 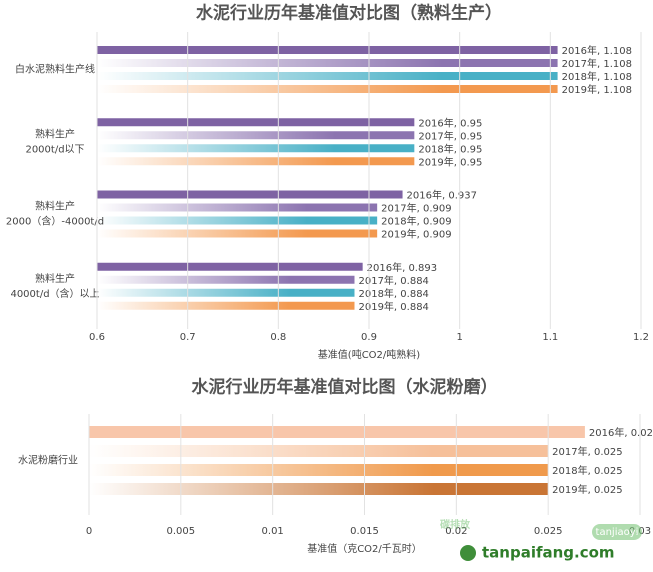 I want to click on data-label: 2019年, 1.108, so click(x=597, y=89).